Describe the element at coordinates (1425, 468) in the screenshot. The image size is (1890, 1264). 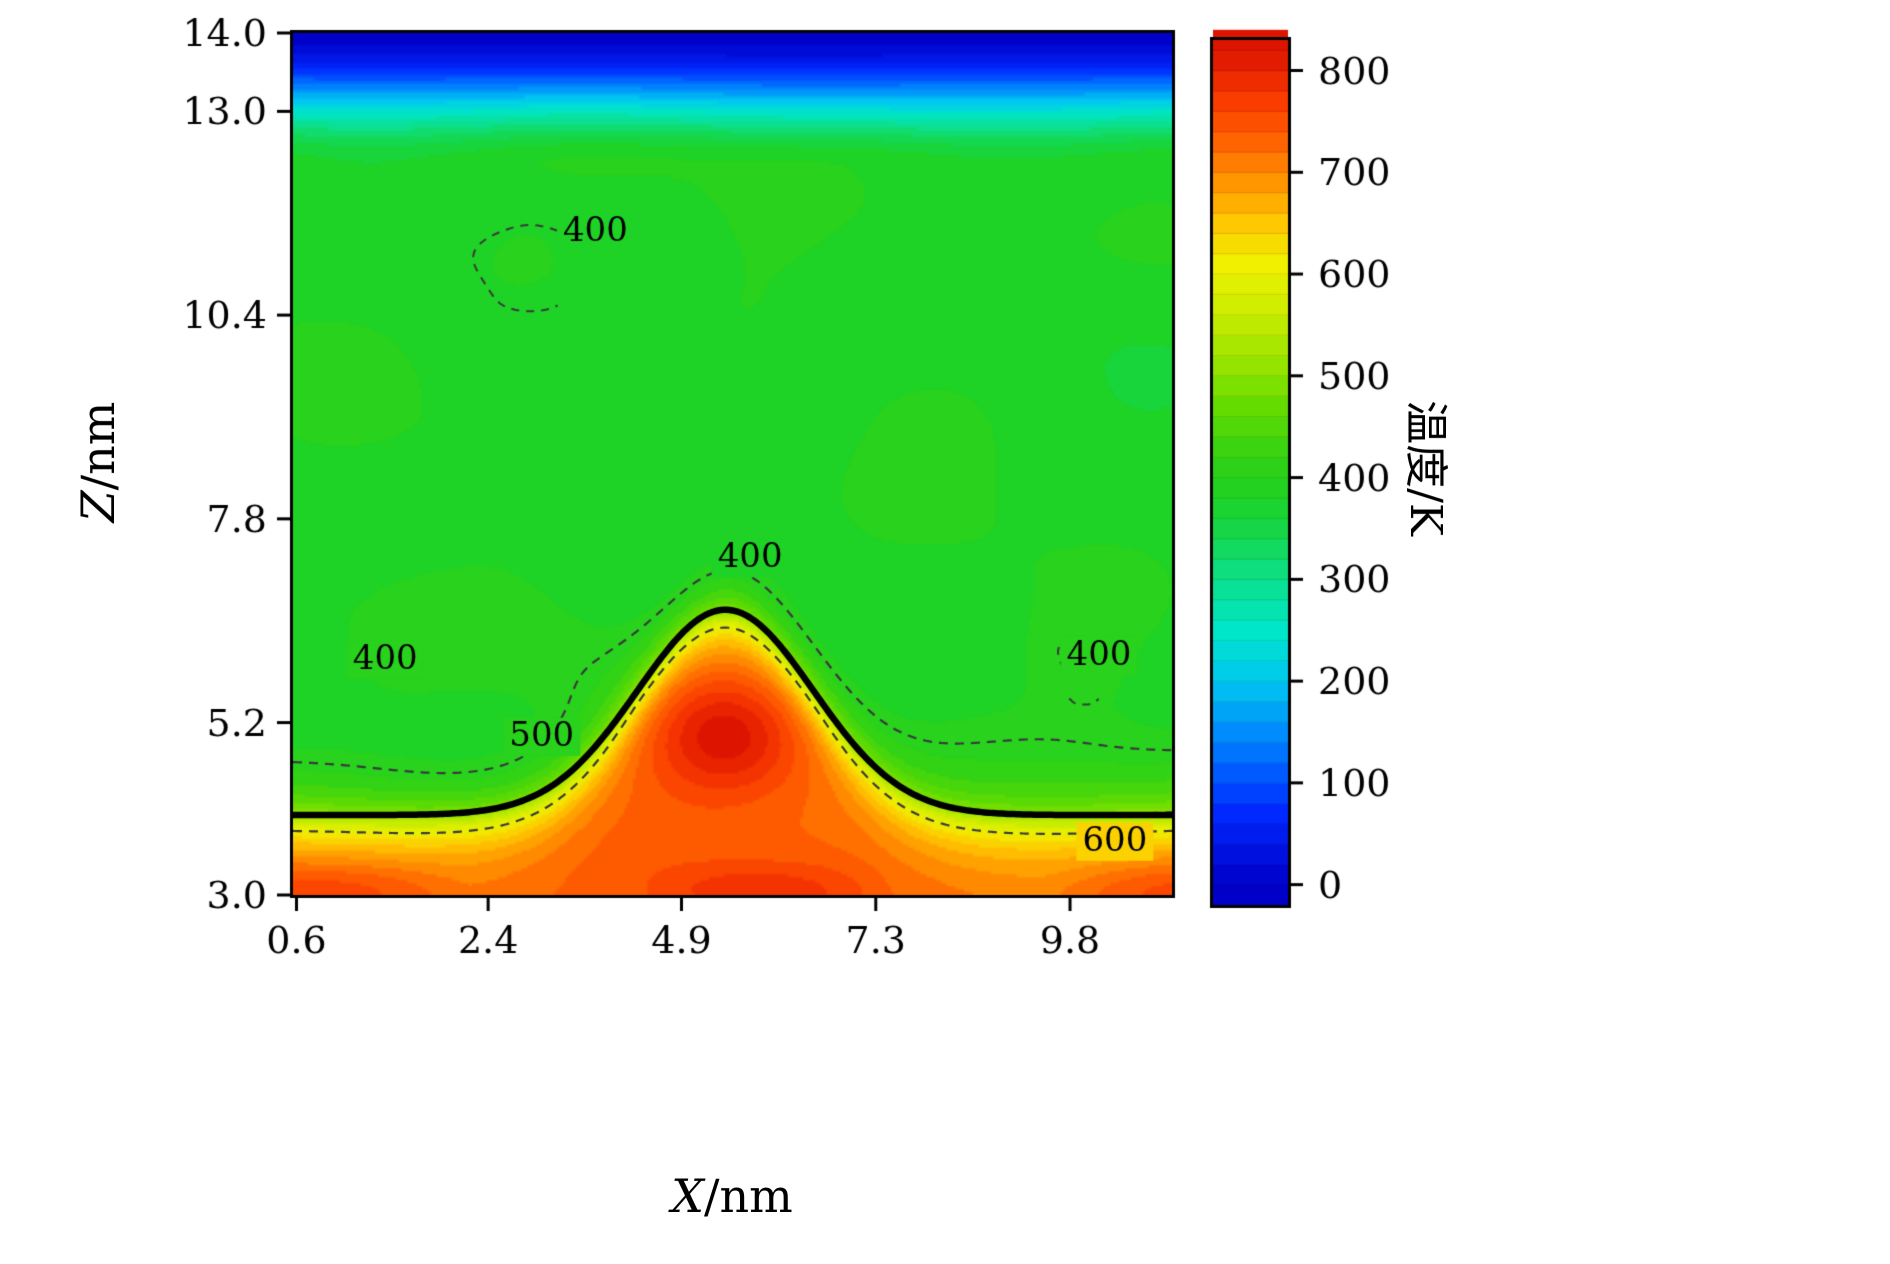
I see `colorbar-label: 温度/K` at that location.